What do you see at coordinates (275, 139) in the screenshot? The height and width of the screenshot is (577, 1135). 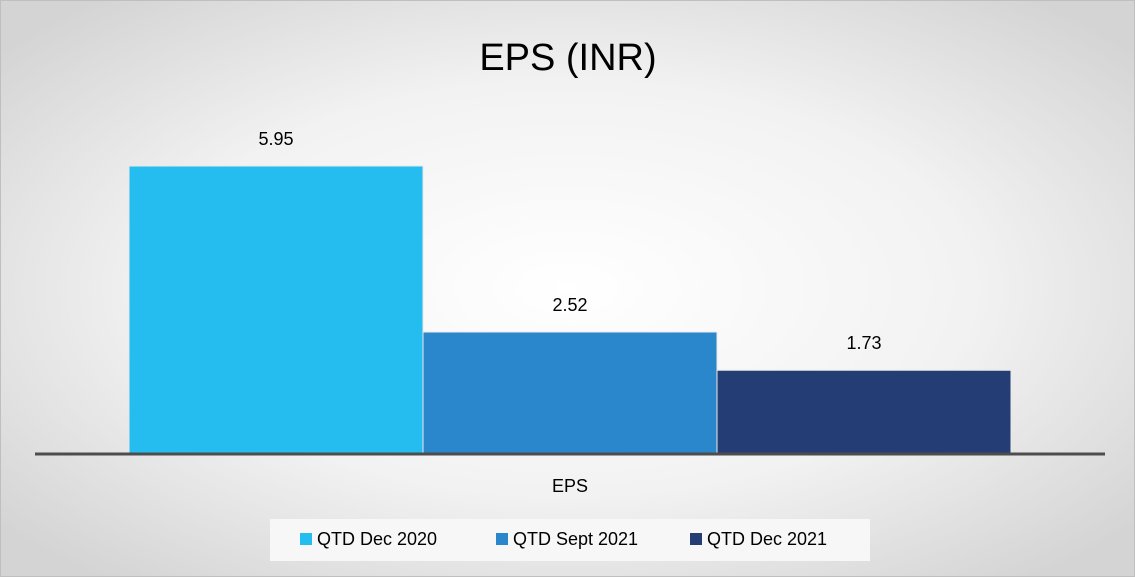 I see `data-label: 5.95` at bounding box center [275, 139].